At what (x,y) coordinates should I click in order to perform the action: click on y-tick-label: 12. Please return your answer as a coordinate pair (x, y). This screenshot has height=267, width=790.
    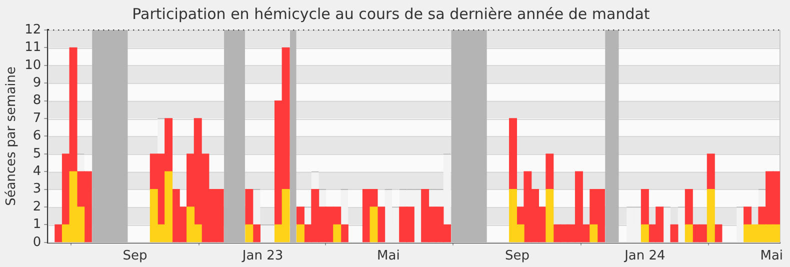
    Looking at the image, I should click on (33, 30).